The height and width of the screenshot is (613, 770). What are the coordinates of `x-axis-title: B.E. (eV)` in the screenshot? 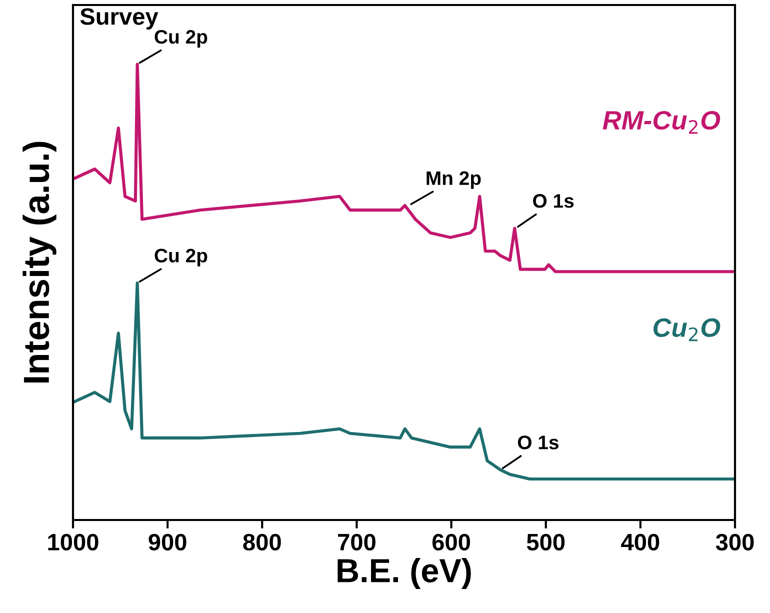 It's located at (404, 574).